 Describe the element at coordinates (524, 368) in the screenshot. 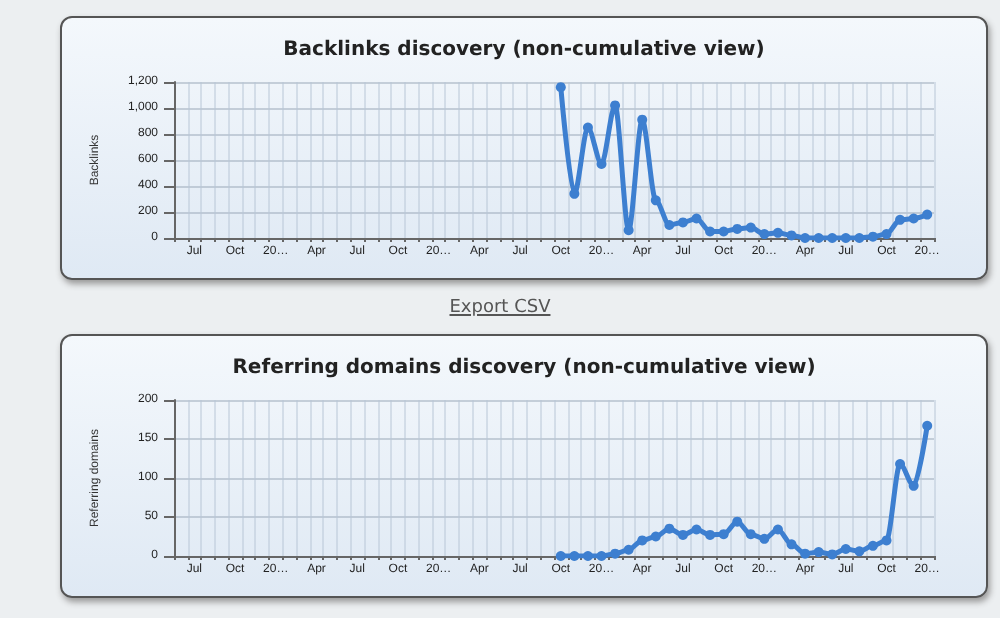

I see `chart-title: Referring domains discovery (non-cumulative view)` at that location.